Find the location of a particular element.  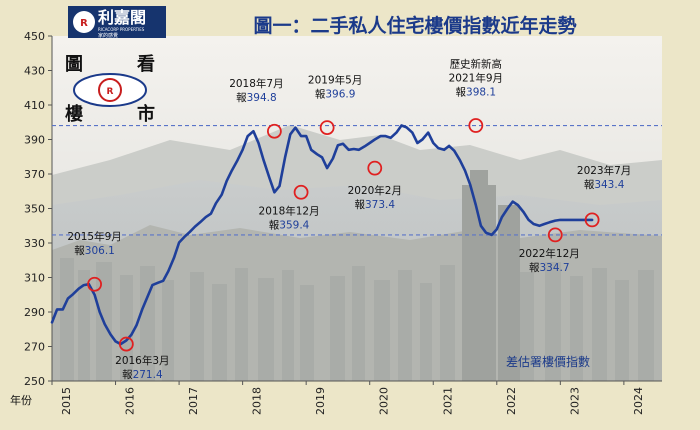

x-tick-label: 2022 is located at coordinates (511, 401).